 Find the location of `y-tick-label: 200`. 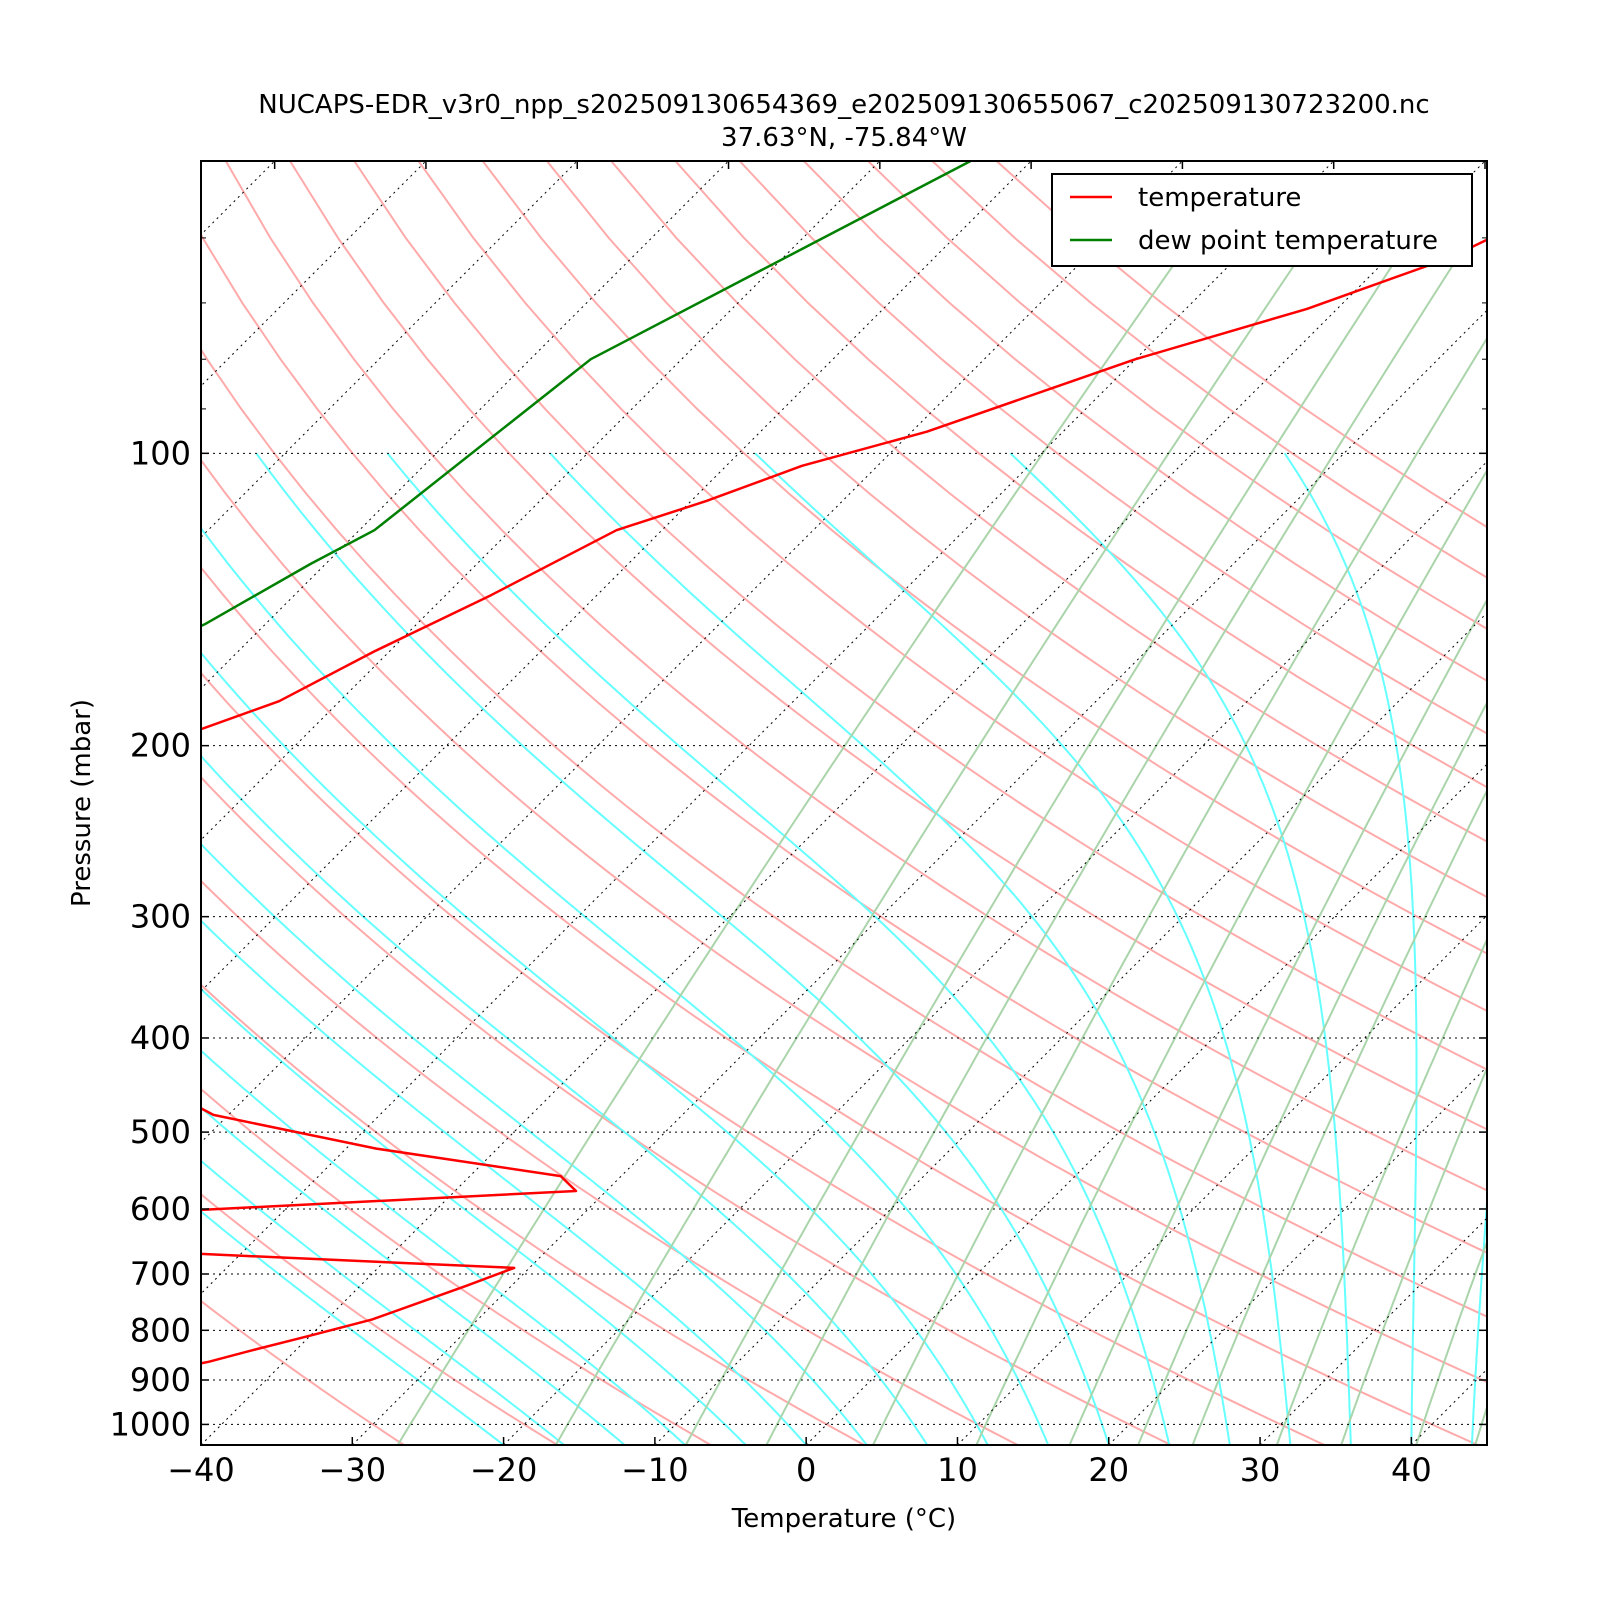

y-tick-label: 200 is located at coordinates (160, 746).